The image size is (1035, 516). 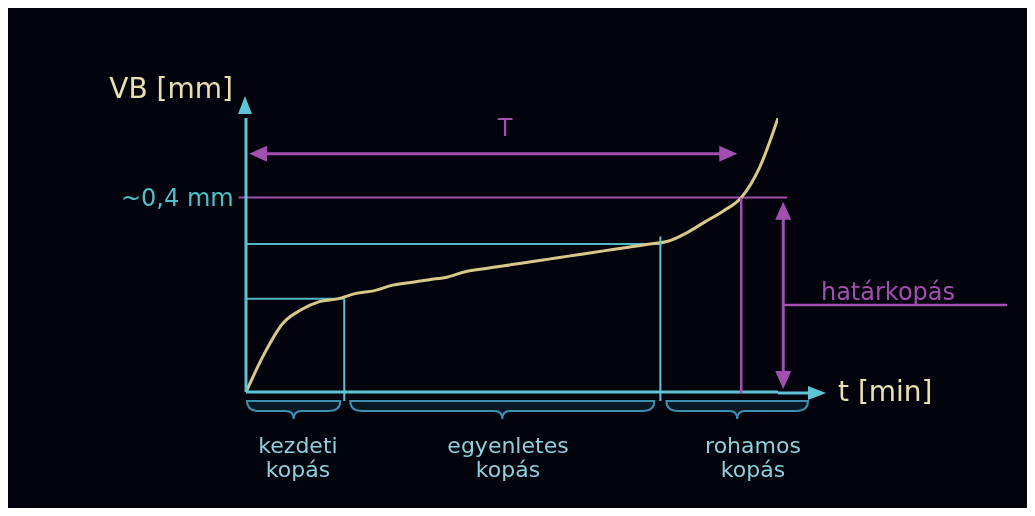 What do you see at coordinates (508, 458) in the screenshot?
I see `text: egyenletes kopás` at bounding box center [508, 458].